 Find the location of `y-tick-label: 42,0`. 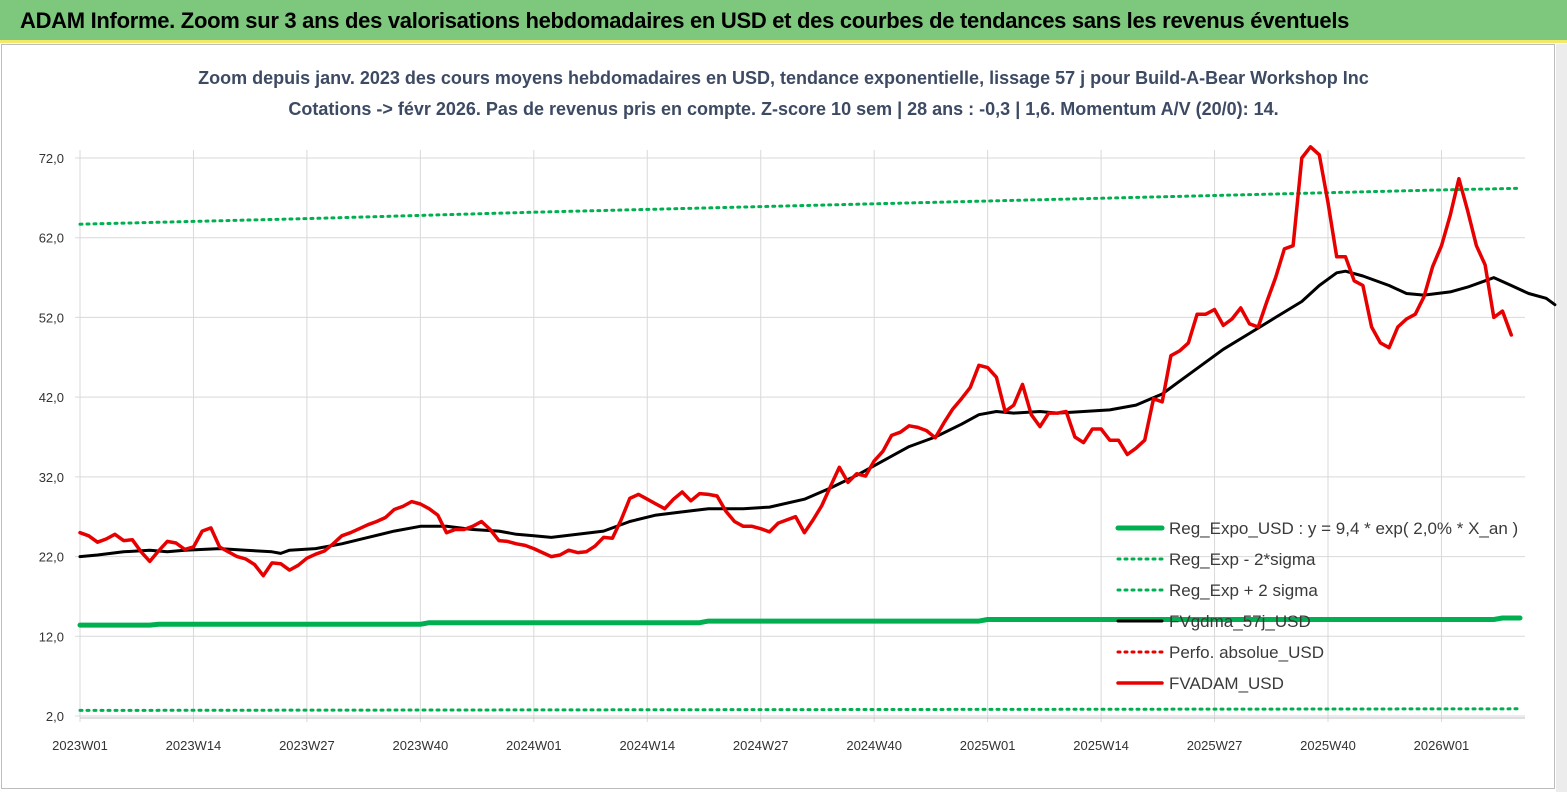

y-tick-label: 42,0 is located at coordinates (51, 397).